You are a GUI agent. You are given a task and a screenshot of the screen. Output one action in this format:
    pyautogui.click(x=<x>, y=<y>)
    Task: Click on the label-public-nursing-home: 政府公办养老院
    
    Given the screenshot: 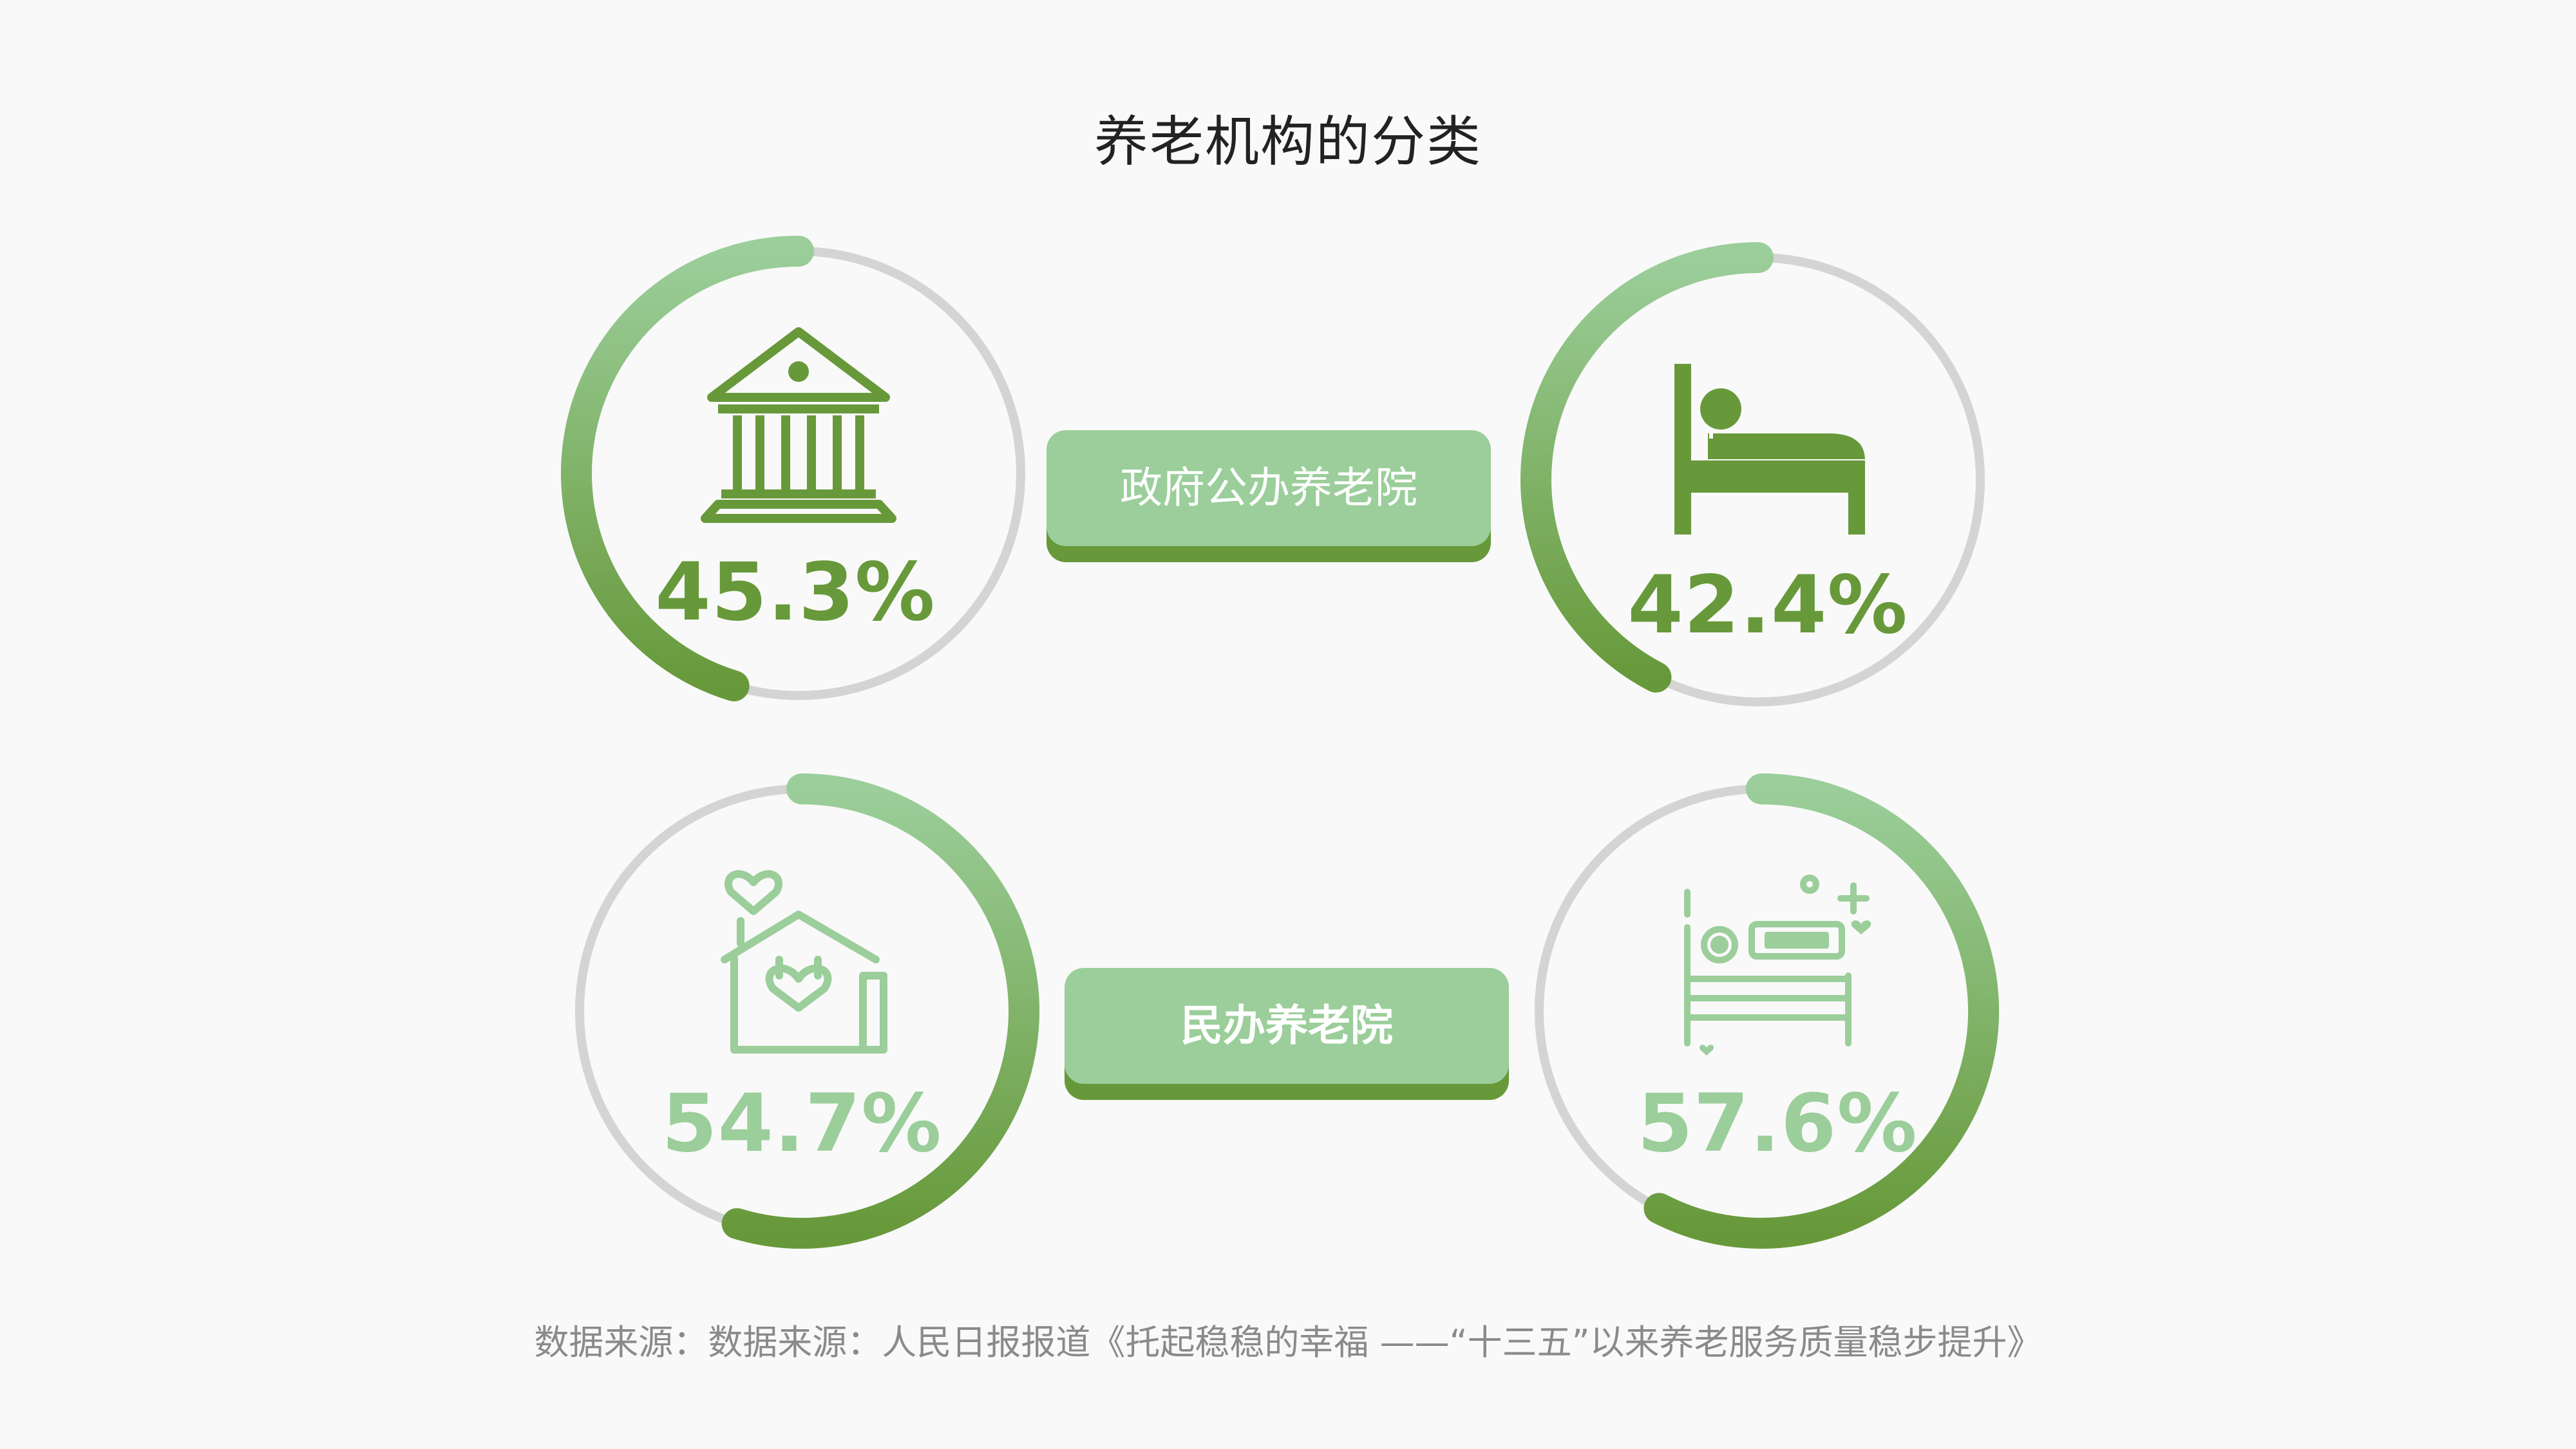 What is the action you would take?
    pyautogui.click(x=1268, y=496)
    